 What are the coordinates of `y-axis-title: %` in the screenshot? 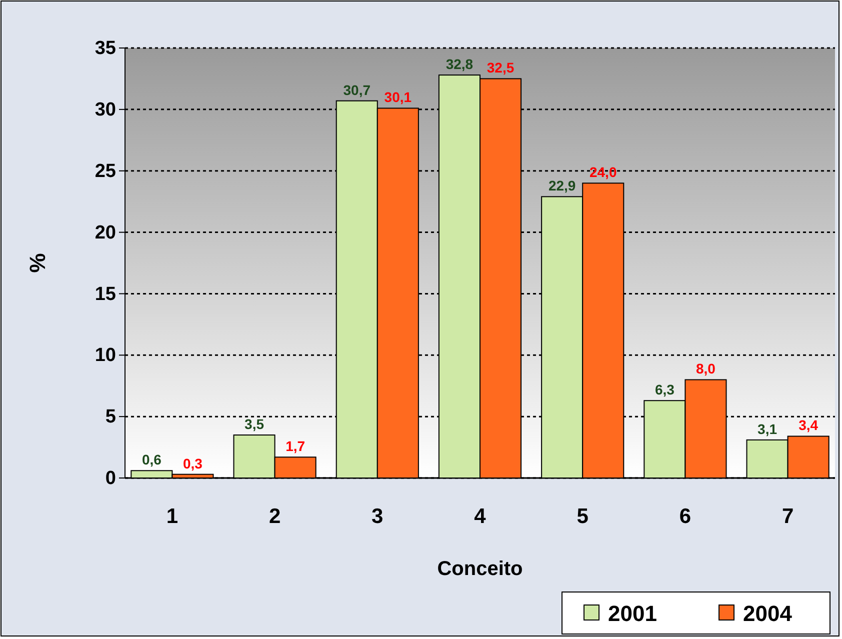 It's located at (37, 263).